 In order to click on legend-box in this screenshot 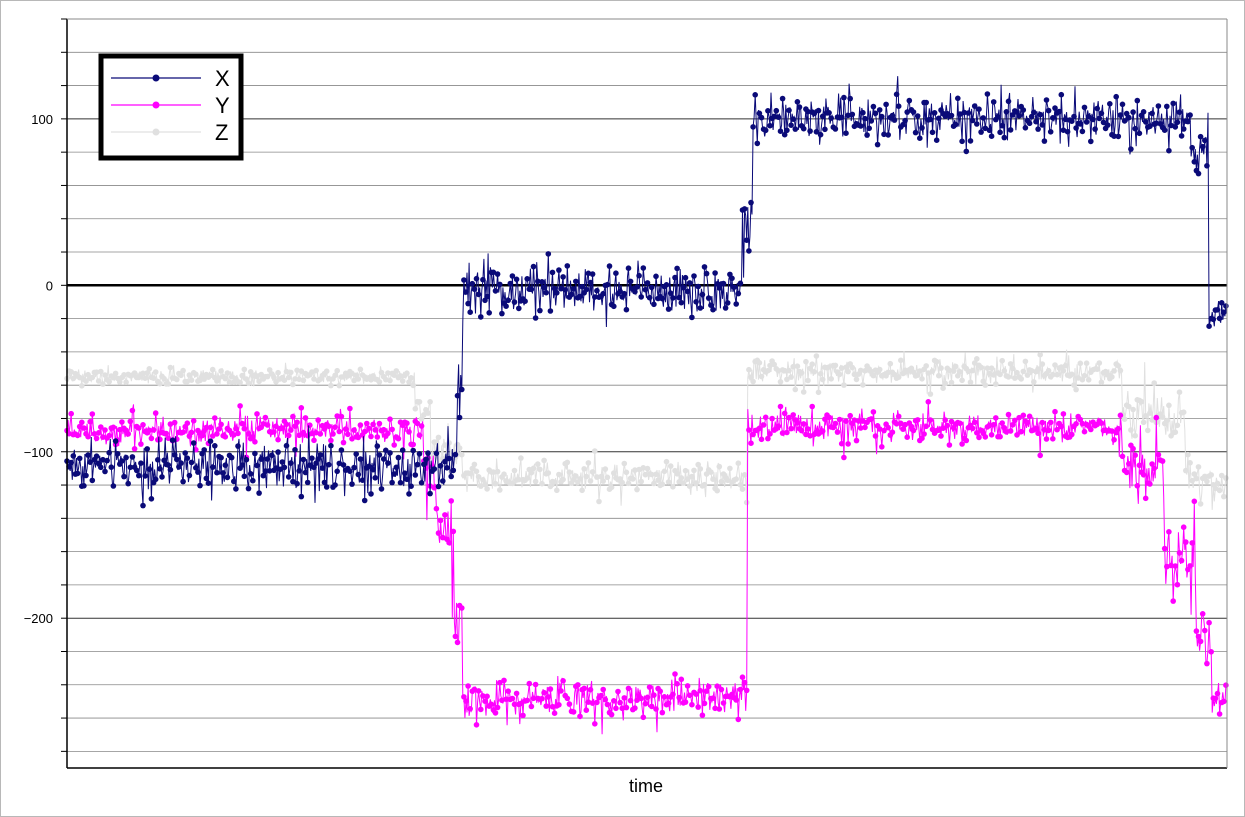, I will do `click(171, 107)`.